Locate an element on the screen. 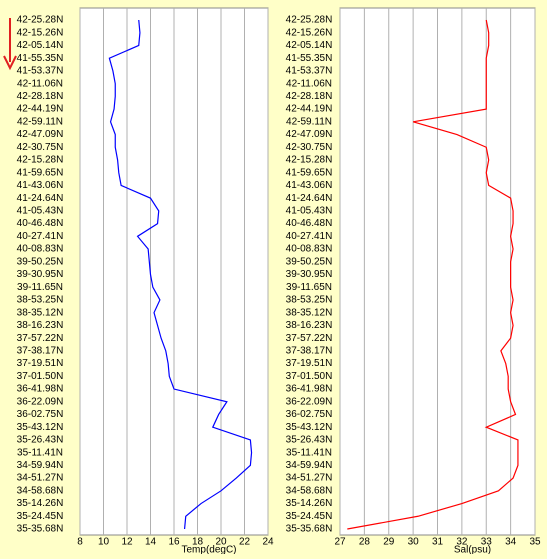 The width and height of the screenshot is (547, 559). y-tick-label: 35-43.12N is located at coordinates (309, 427).